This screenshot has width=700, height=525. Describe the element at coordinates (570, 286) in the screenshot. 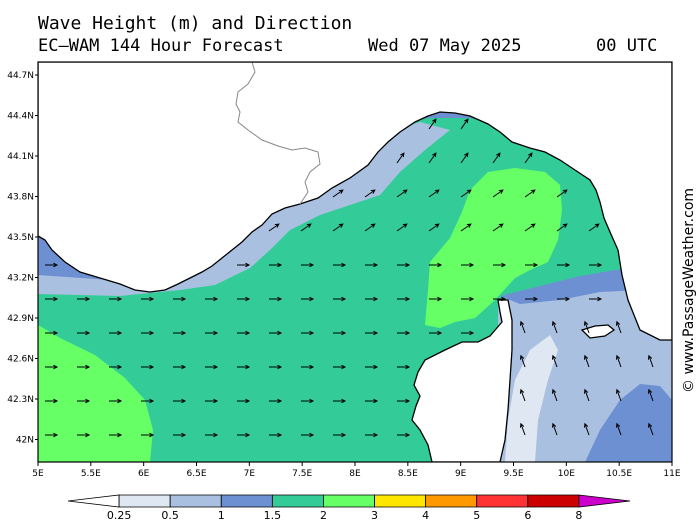

I see `sea-band-1-1-5-channel` at that location.